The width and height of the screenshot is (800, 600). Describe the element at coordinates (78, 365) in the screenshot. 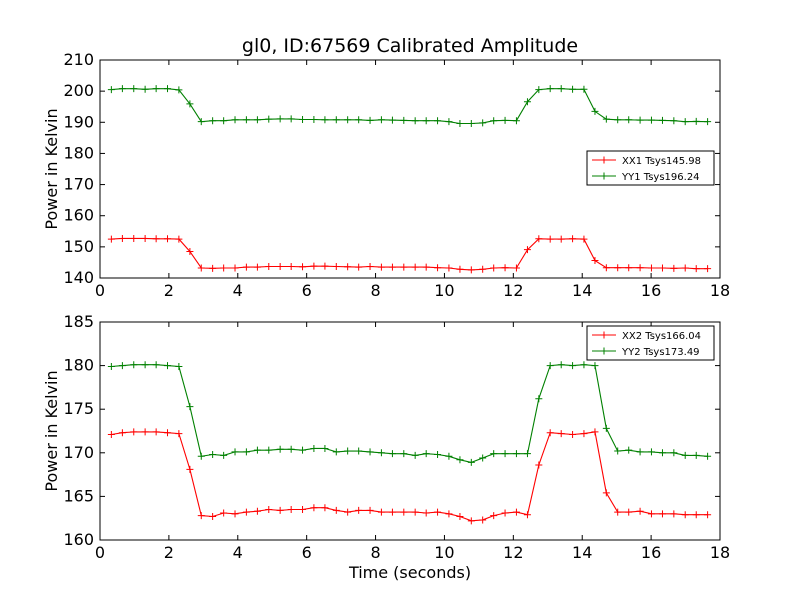

I see `bottom-y-tick-label: 180` at that location.